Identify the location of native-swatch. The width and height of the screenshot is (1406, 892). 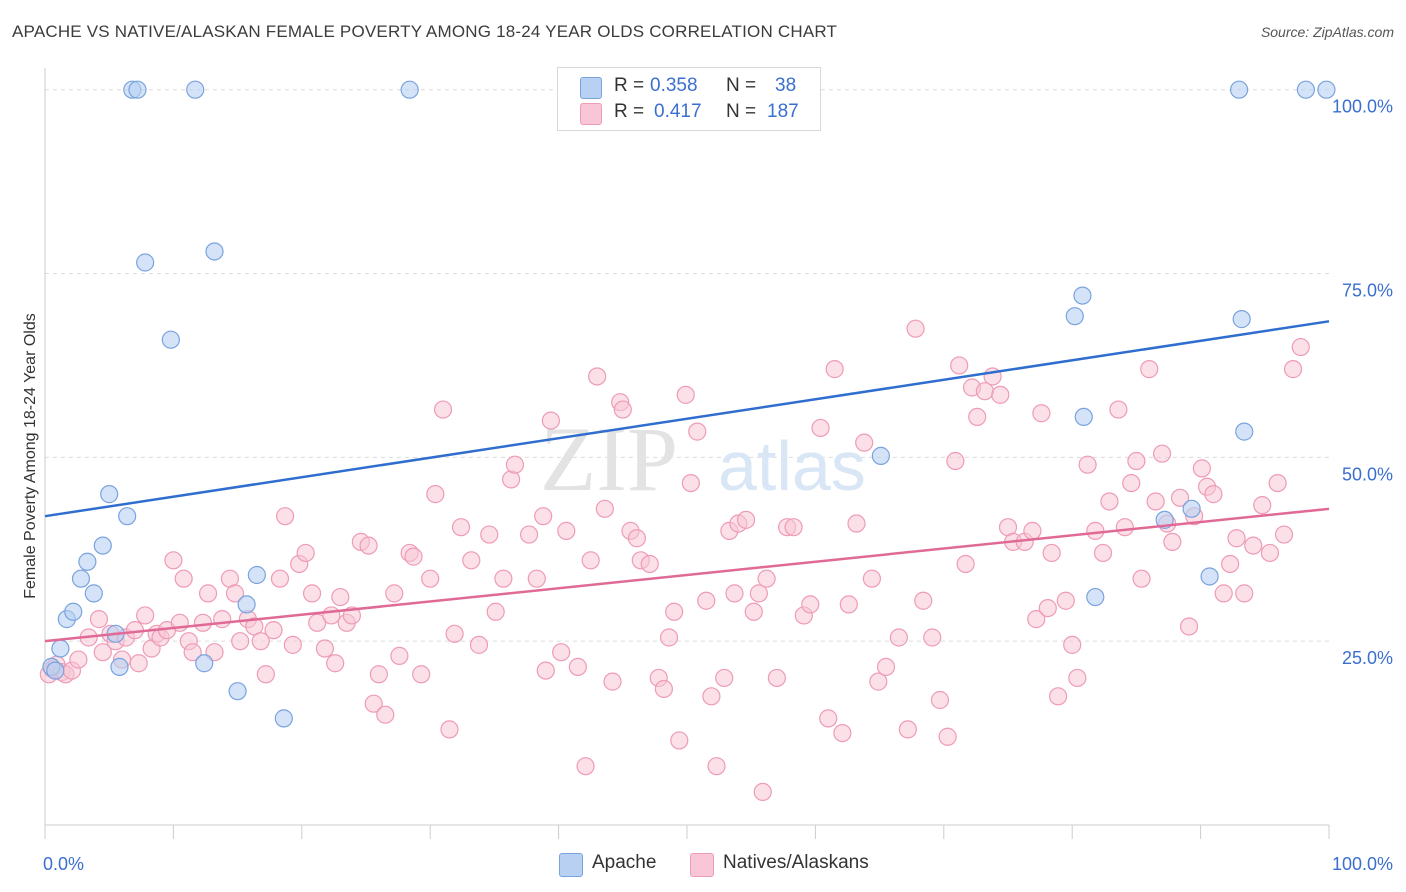
(591, 114).